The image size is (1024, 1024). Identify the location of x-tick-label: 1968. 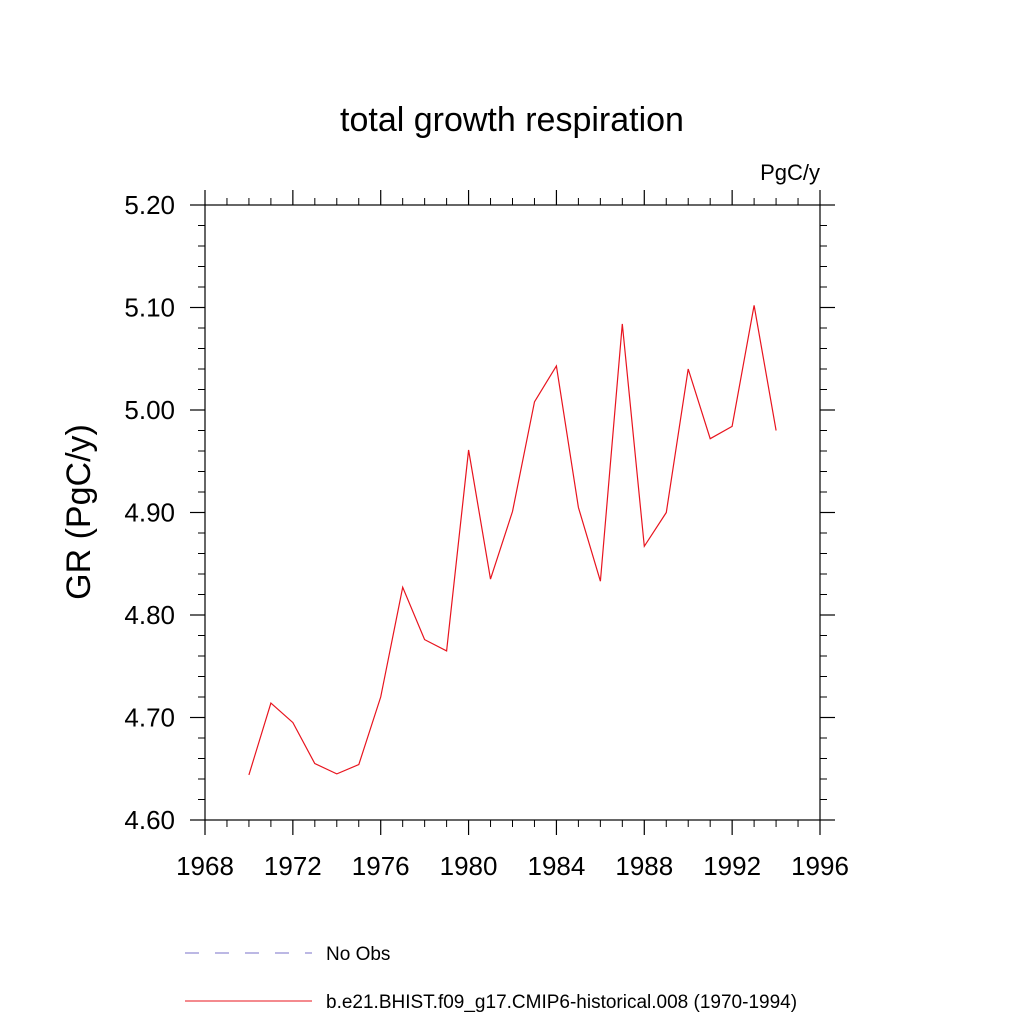
(205, 866).